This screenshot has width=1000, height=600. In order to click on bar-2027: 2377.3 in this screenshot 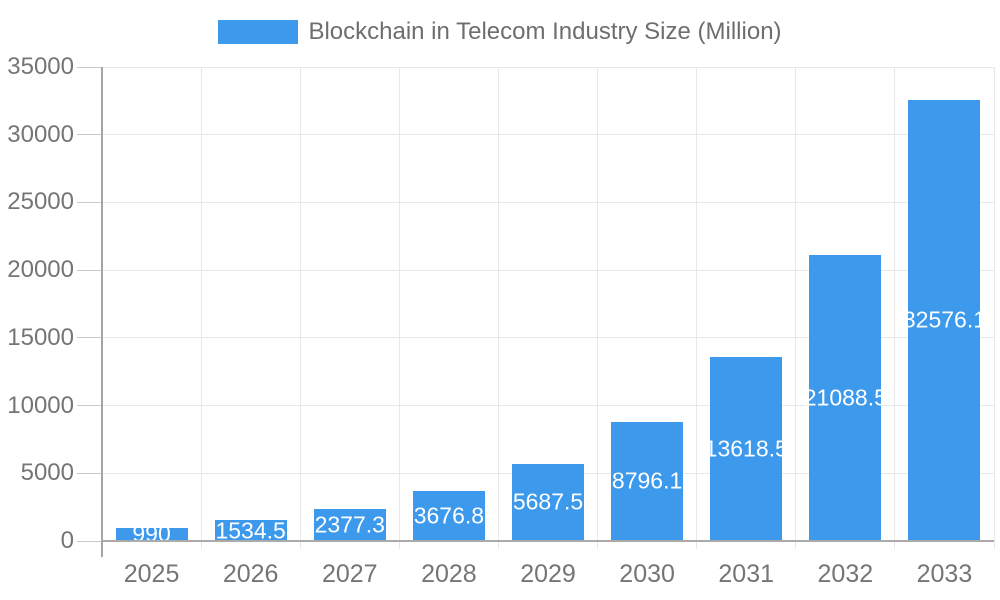, I will do `click(349, 524)`.